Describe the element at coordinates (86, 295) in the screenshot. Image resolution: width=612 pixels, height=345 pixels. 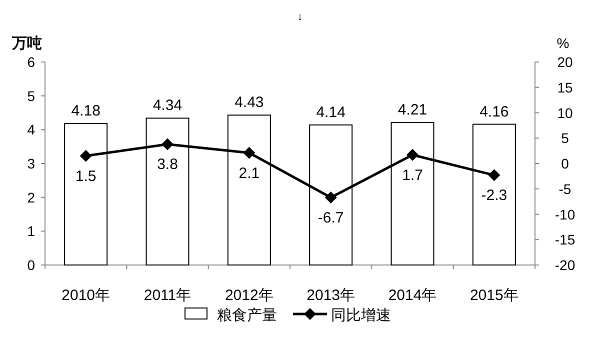
I see `x-tick-label: 2010年` at that location.